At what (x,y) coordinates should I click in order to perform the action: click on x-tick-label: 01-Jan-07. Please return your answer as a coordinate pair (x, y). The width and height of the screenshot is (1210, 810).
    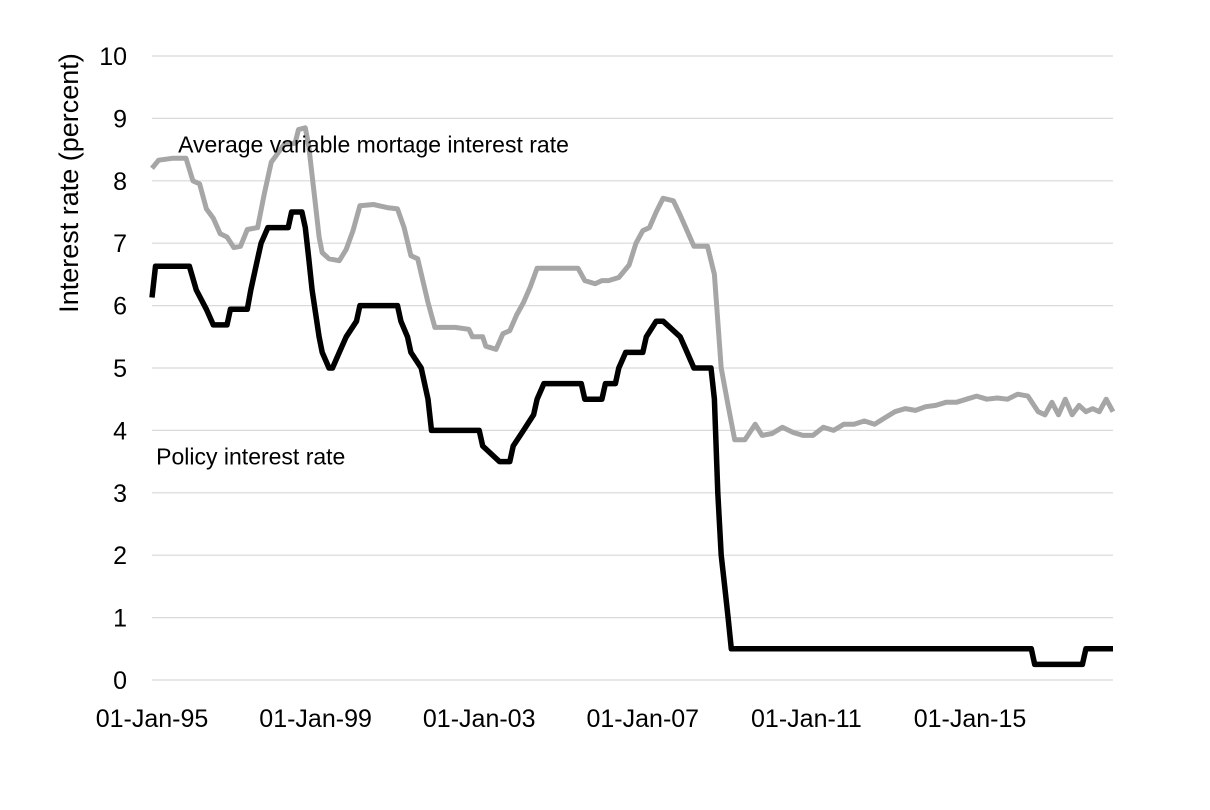
    Looking at the image, I should click on (643, 719).